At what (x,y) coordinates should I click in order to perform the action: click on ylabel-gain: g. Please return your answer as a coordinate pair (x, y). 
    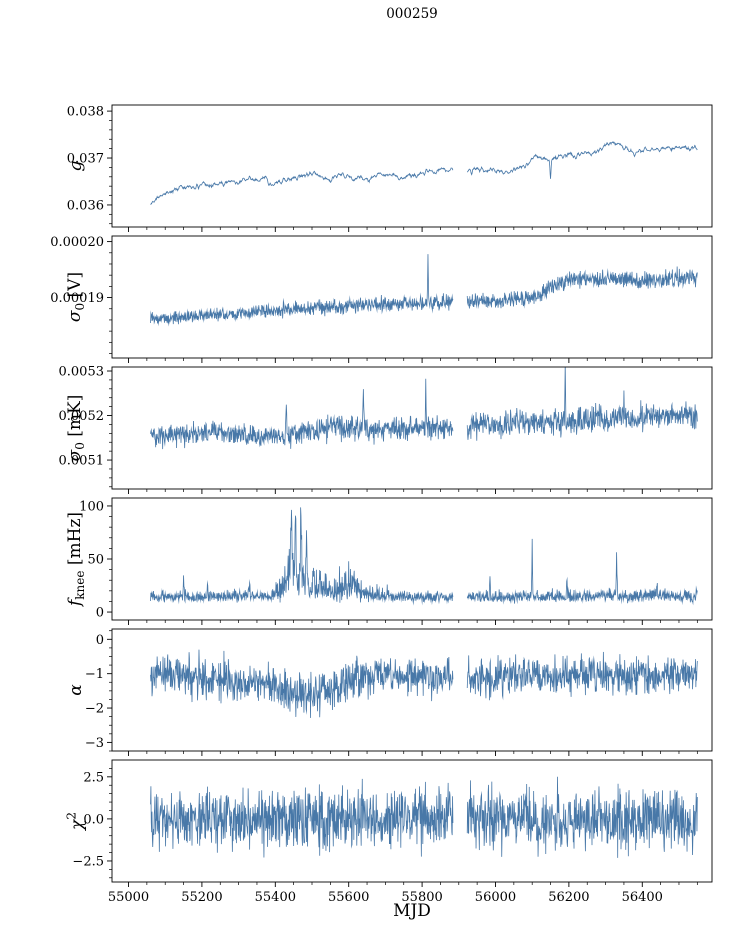
    Looking at the image, I should click on (76, 166).